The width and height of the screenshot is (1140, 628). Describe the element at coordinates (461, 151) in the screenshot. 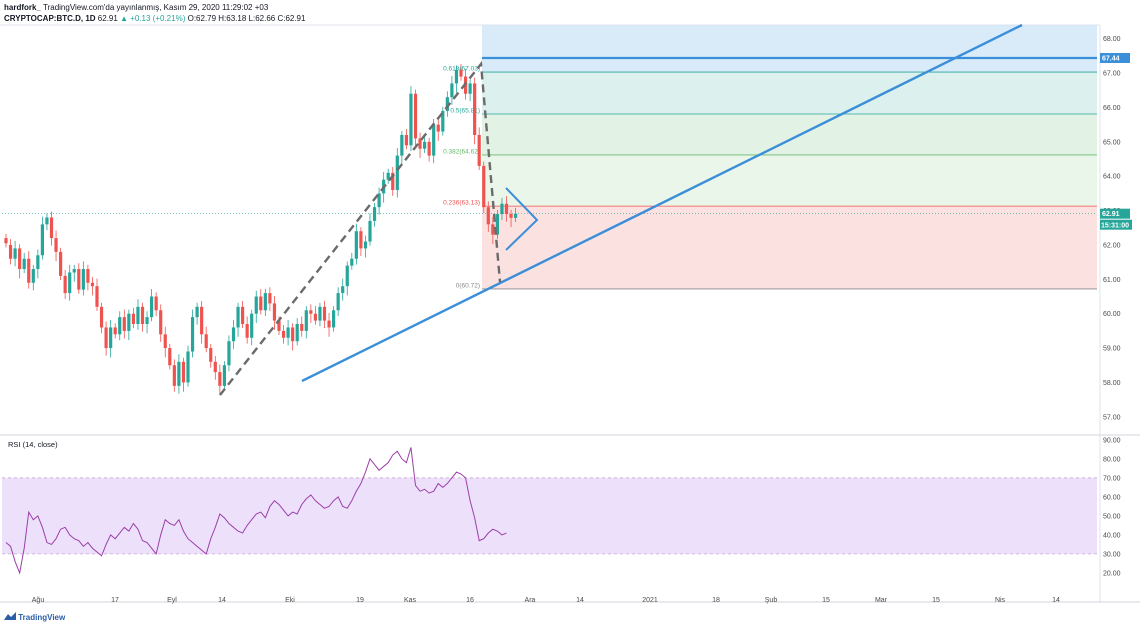

I see `fib-level-label: 0.382(64.62)` at that location.